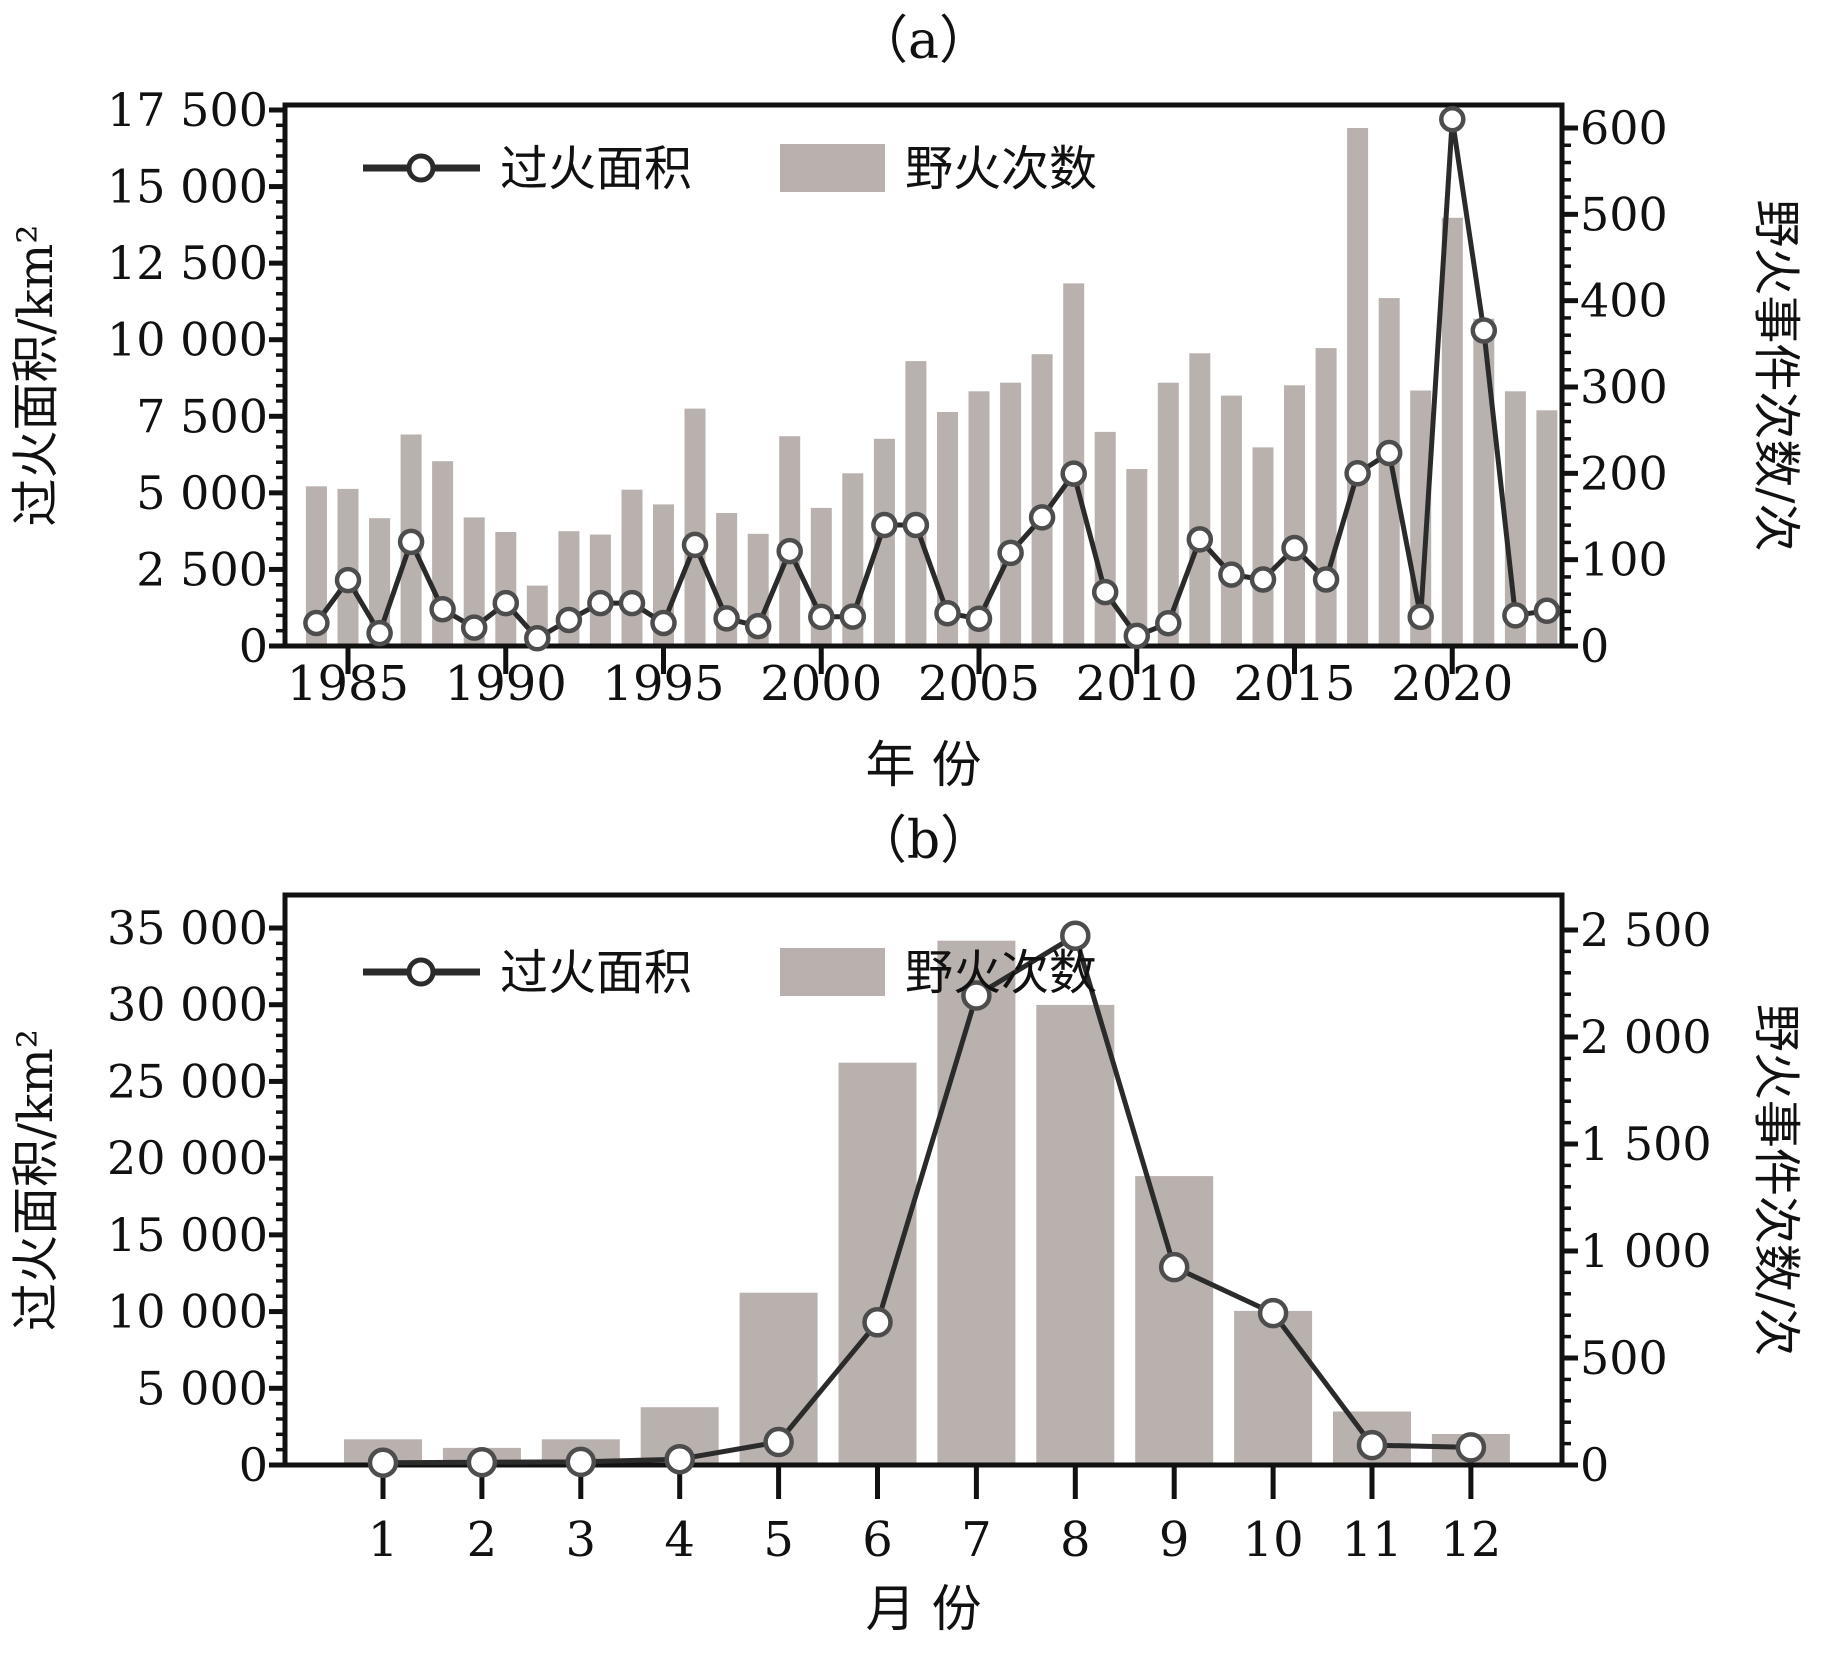 This screenshot has width=1831, height=1654. Describe the element at coordinates (1358, 387) in the screenshot. I see `bar-2017` at that location.